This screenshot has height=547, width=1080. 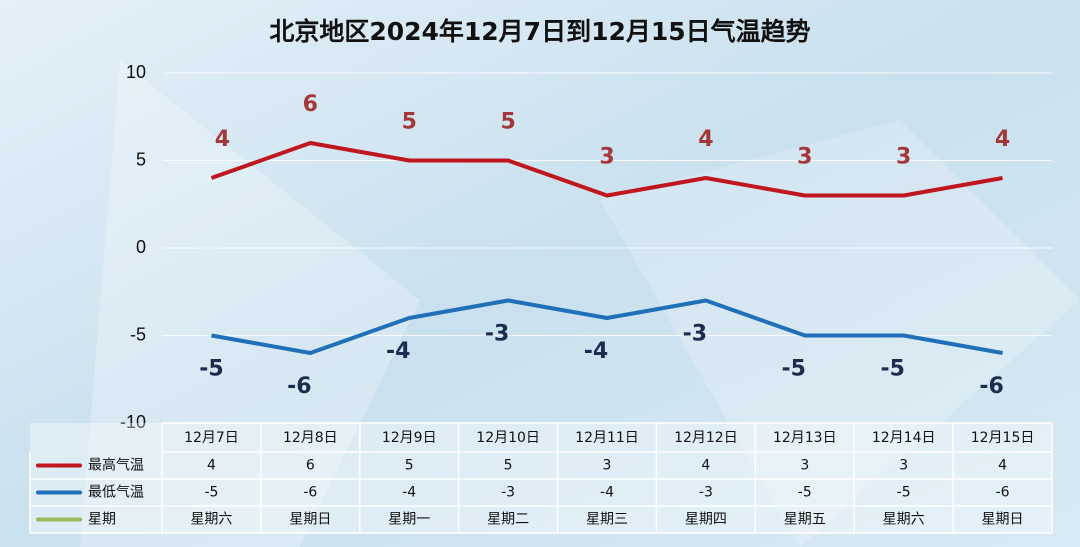 What do you see at coordinates (706, 520) in the screenshot?
I see `table-cell: 星期四` at bounding box center [706, 520].